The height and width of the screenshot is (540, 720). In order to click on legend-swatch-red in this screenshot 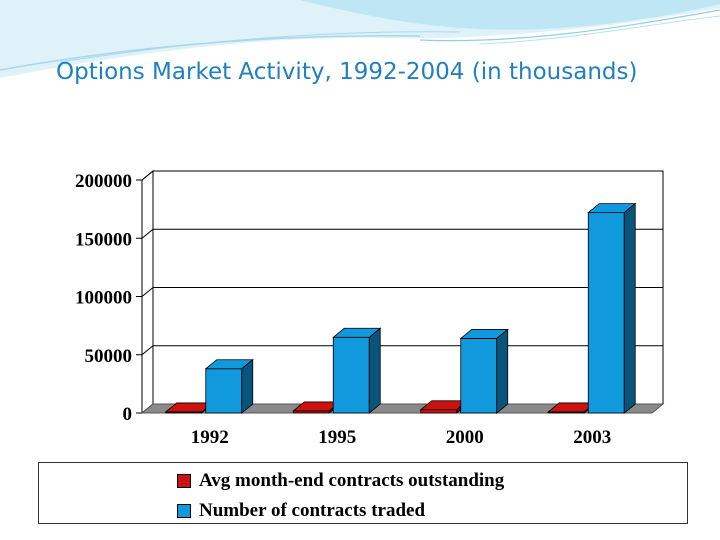, I will do `click(184, 481)`.